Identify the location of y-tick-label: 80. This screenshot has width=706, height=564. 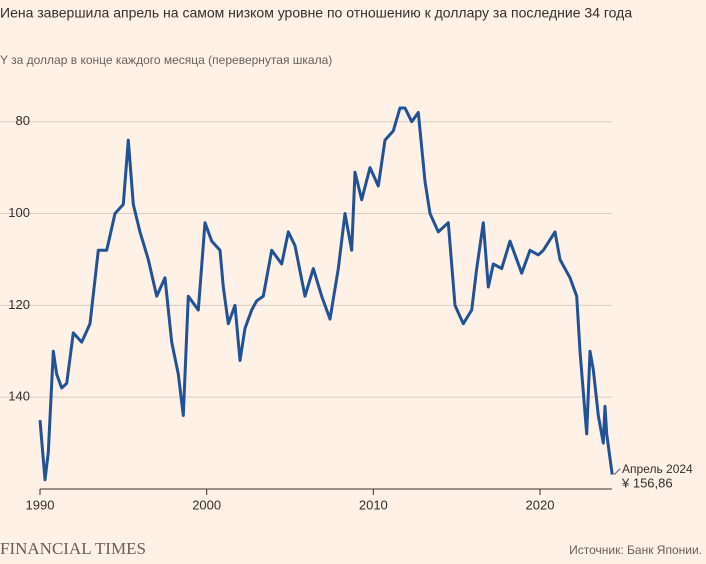
(23, 120).